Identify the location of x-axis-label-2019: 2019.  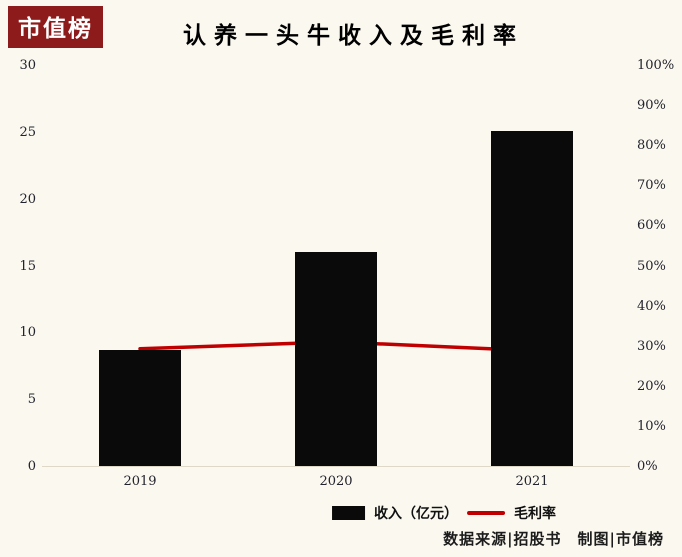
(140, 481).